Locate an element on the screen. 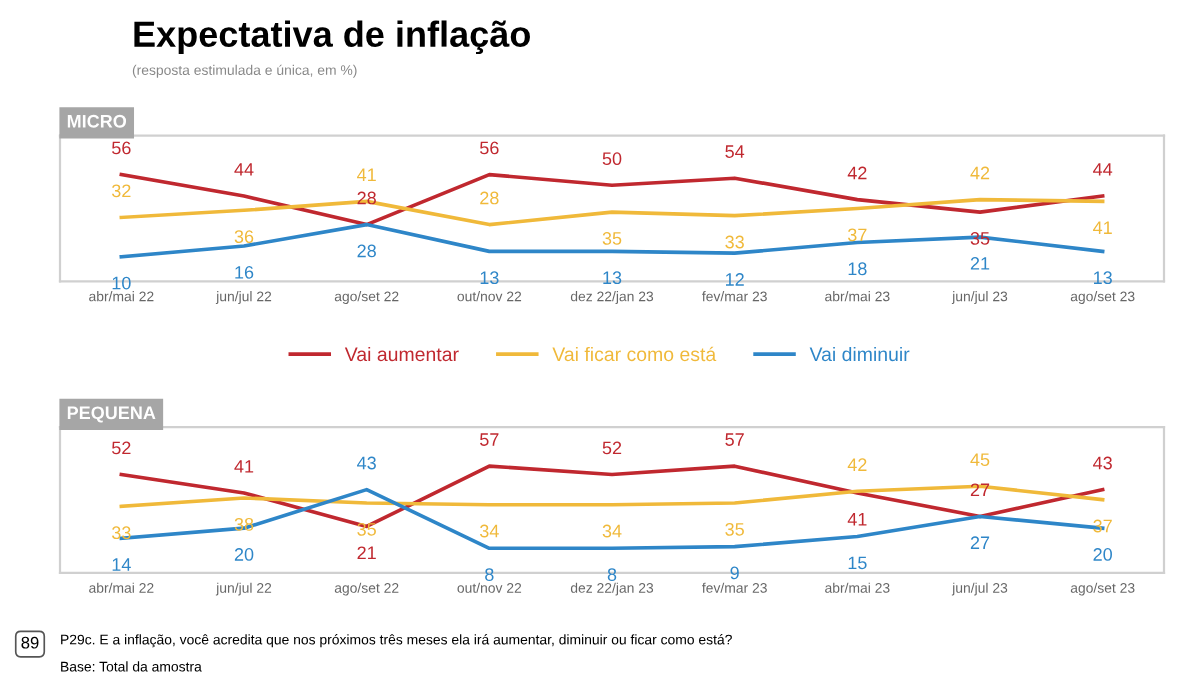  data-label: 12 is located at coordinates (735, 279).